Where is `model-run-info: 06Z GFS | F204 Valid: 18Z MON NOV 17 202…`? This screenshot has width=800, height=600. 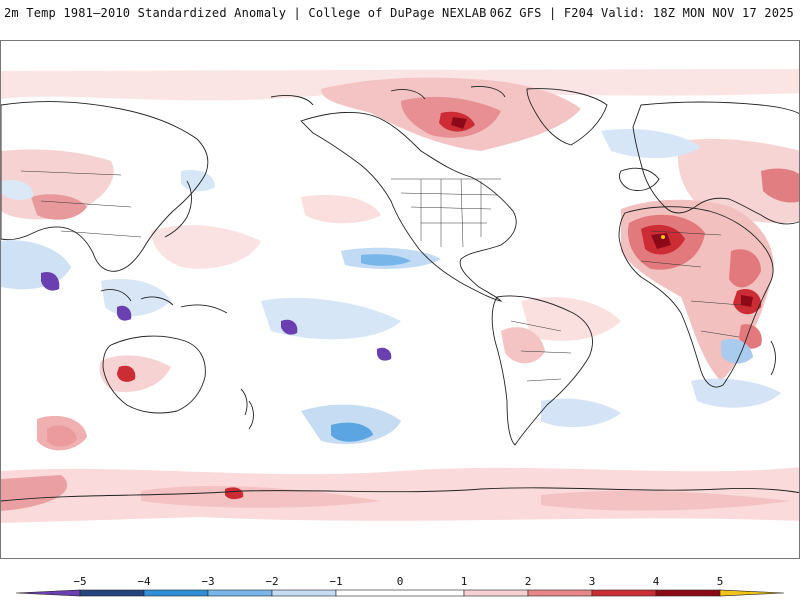
model-run-info: 06Z GFS | F204 Valid: 18Z MON NOV 17 202… is located at coordinates (641, 13).